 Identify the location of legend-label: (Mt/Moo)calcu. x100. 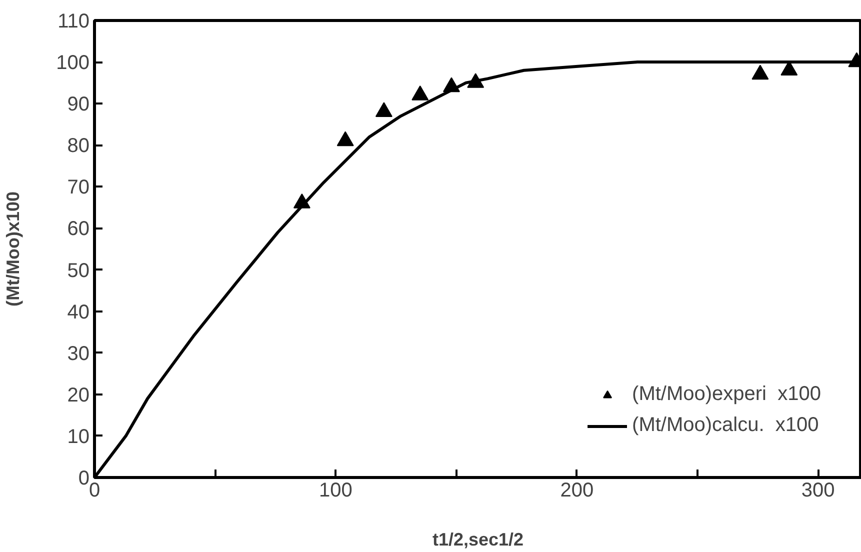
(725, 425).